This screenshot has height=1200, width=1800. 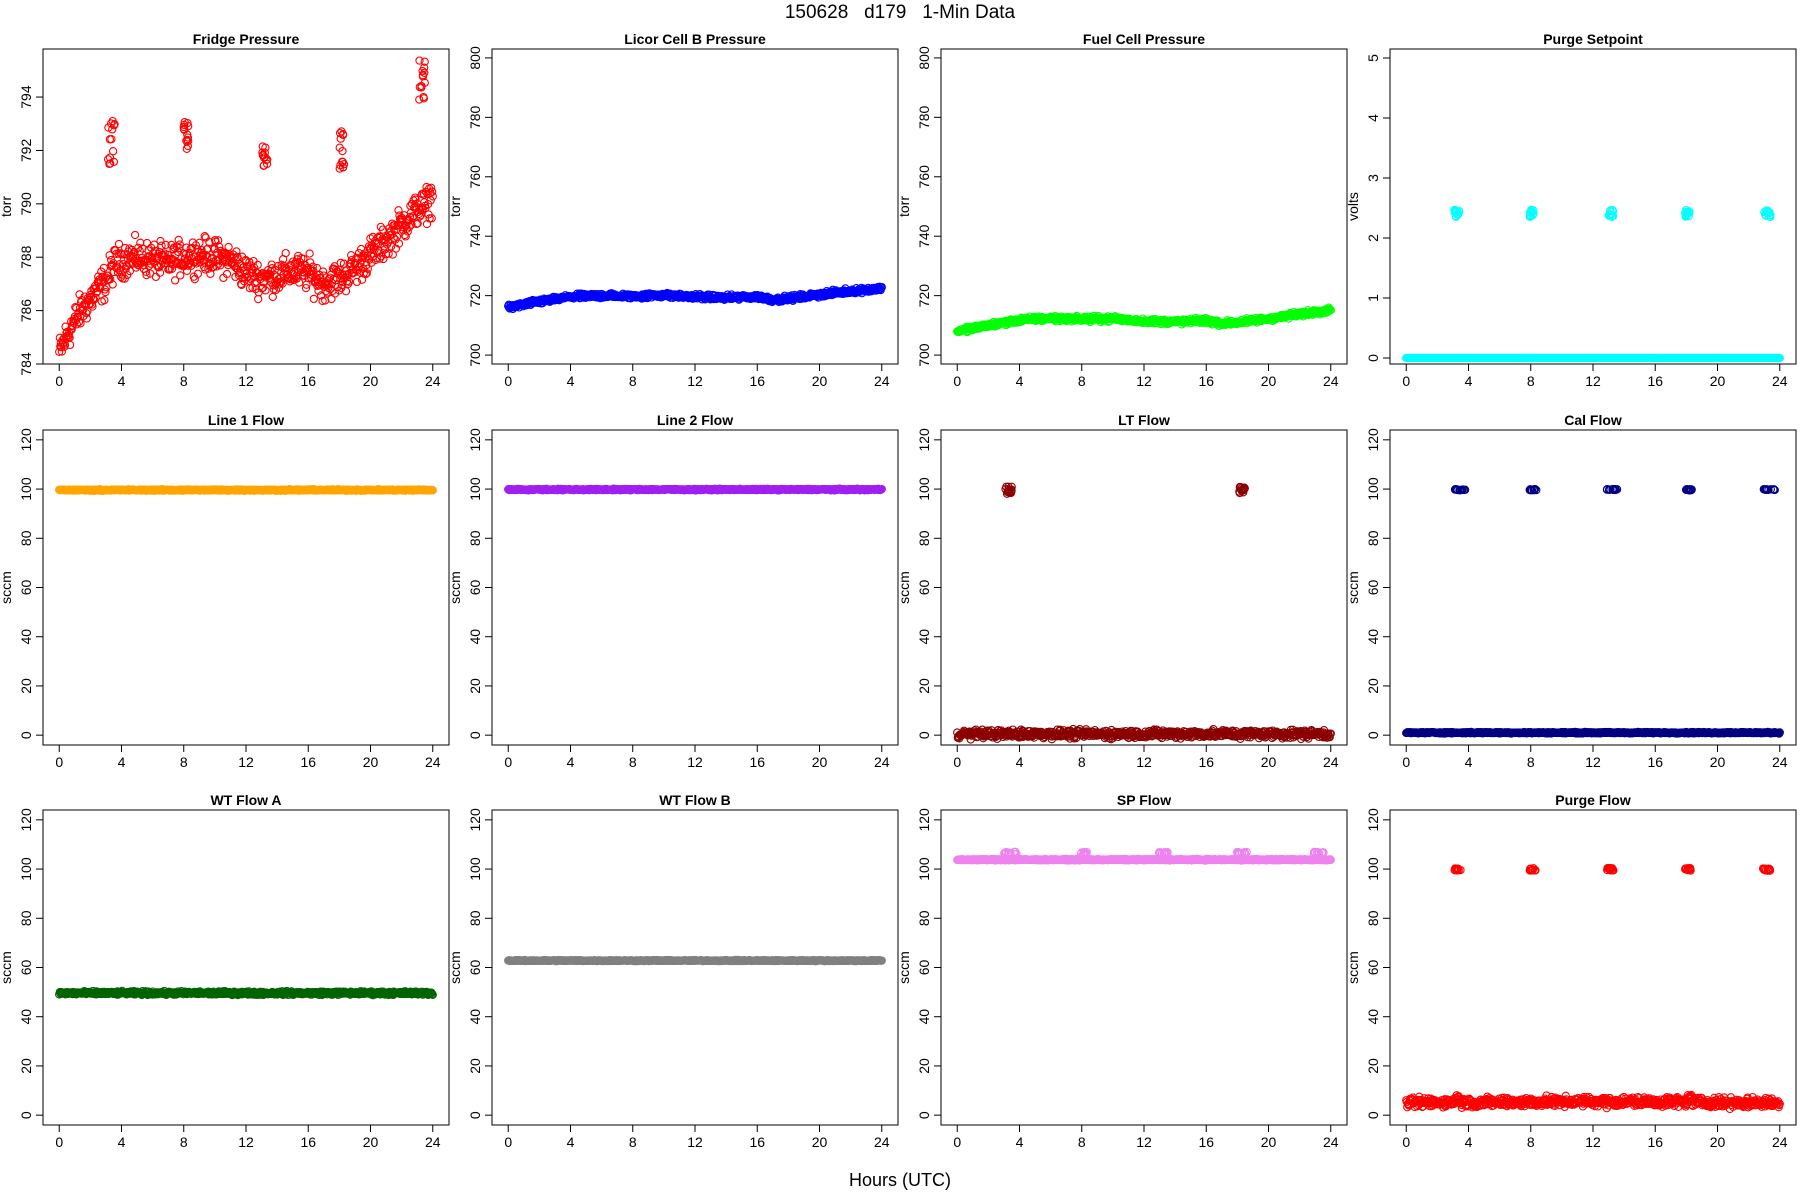 What do you see at coordinates (26, 489) in the screenshot?
I see `y-tick-label: 100` at bounding box center [26, 489].